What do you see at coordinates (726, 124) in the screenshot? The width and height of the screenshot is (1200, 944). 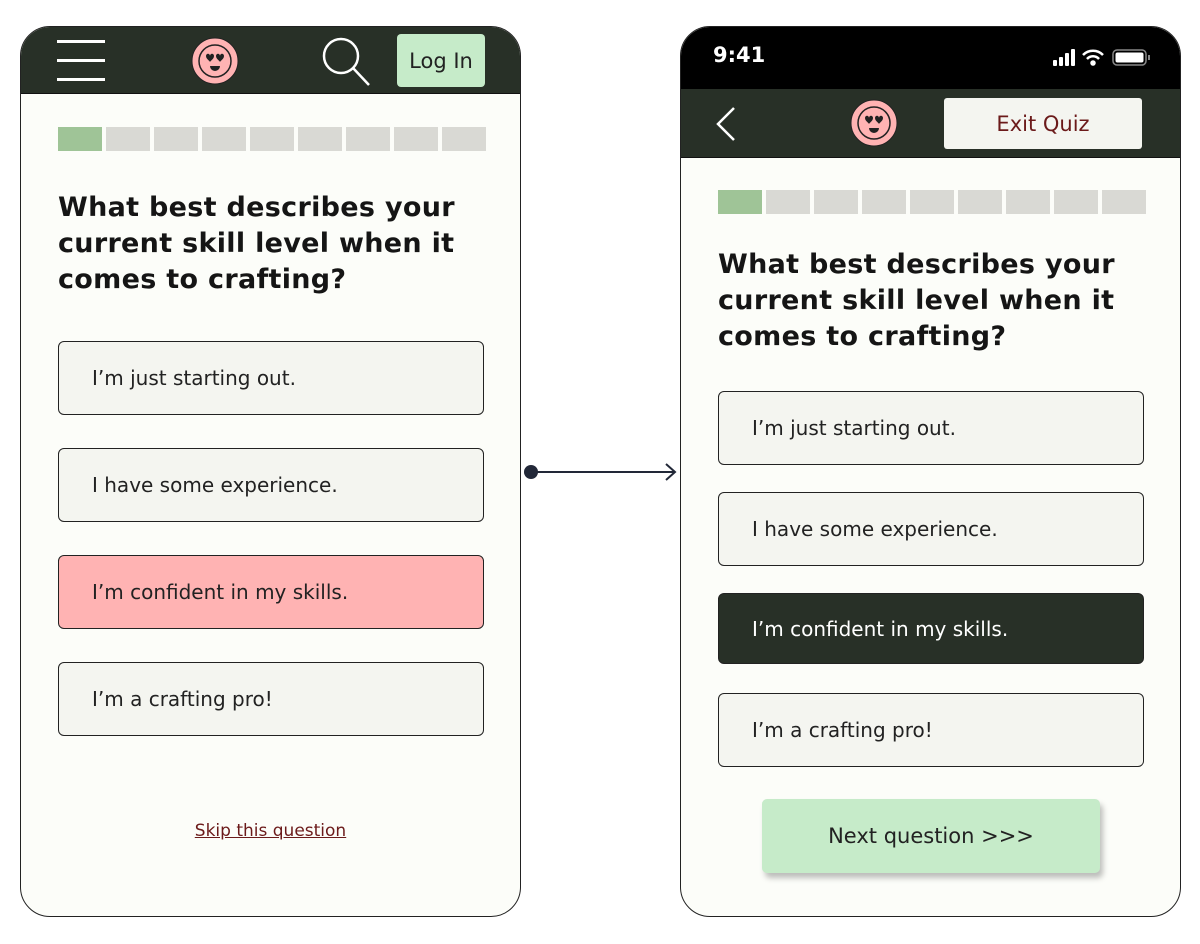 I see `back-chevron-icon` at bounding box center [726, 124].